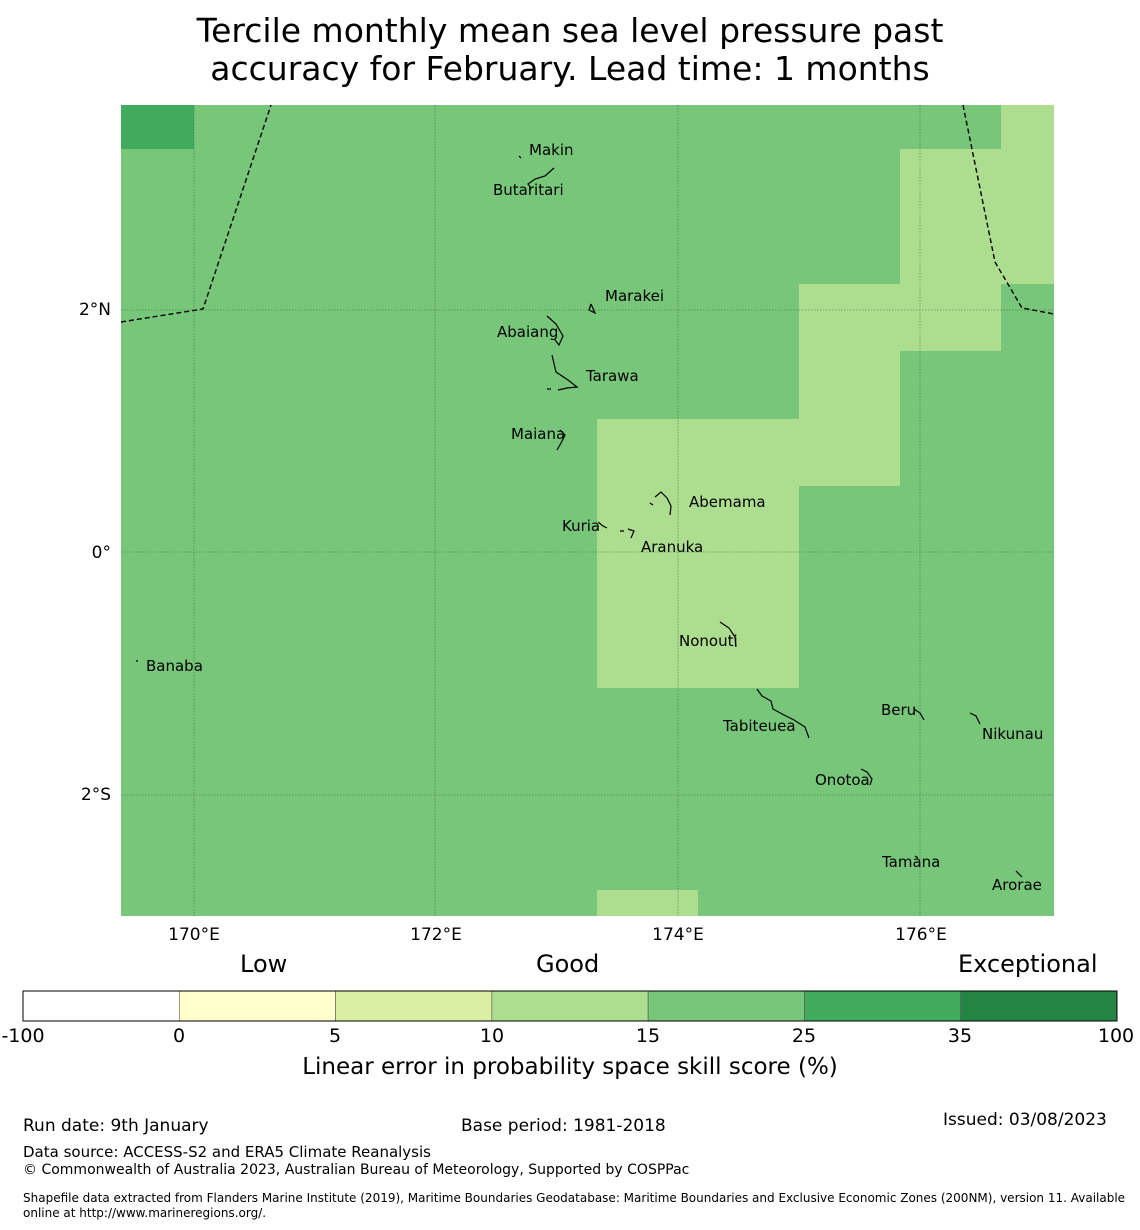  I want to click on lon-label-174e: 174°E, so click(678, 935).